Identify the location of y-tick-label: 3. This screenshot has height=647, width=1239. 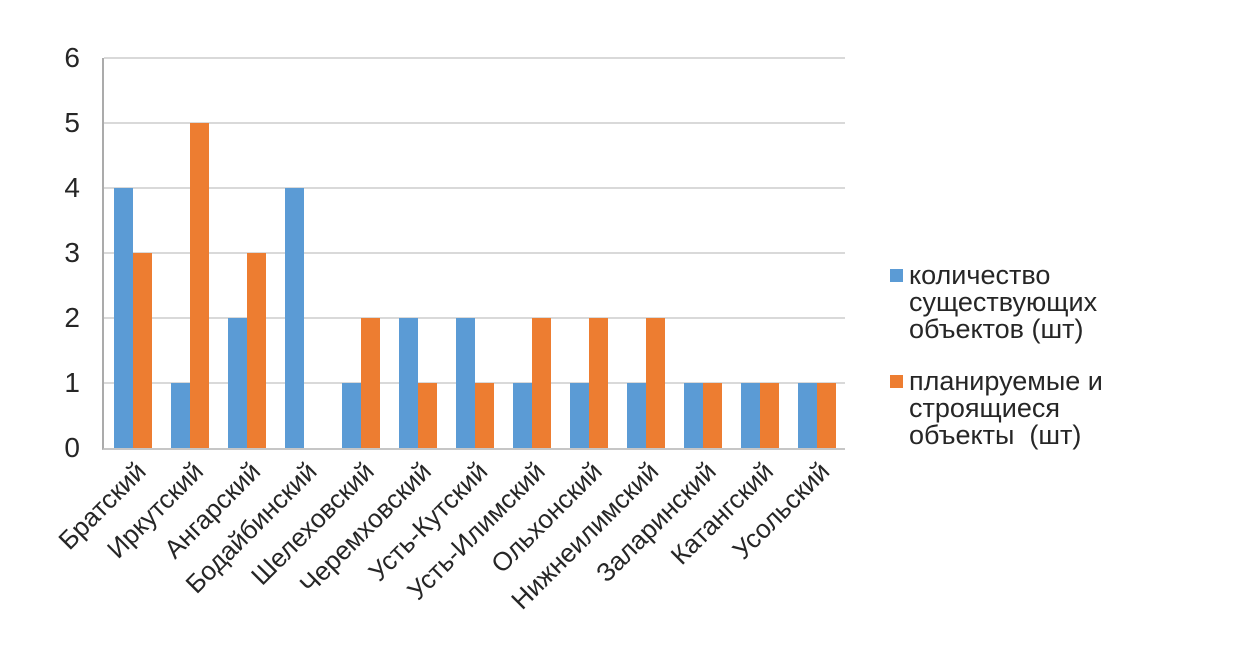
(72, 252).